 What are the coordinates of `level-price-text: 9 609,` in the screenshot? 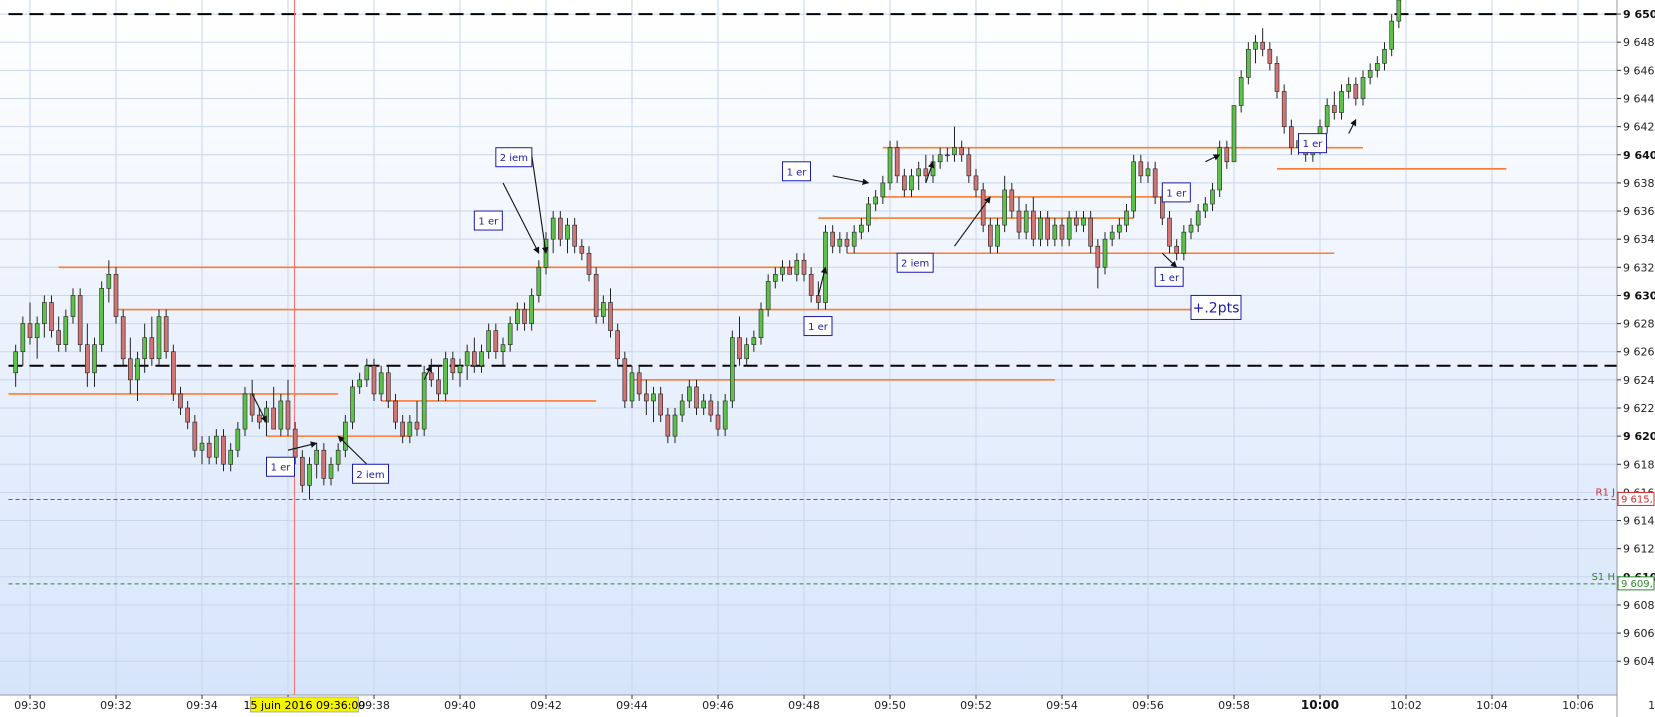 It's located at (1637, 584).